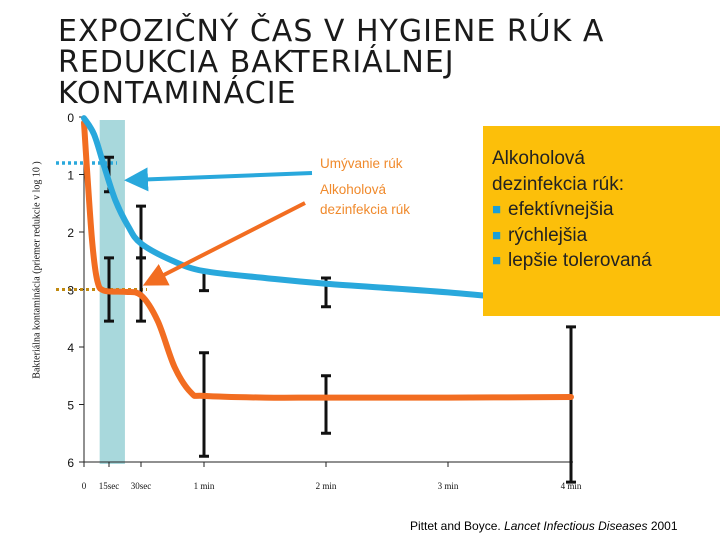  Describe the element at coordinates (571, 486) in the screenshot. I see `x-tick-label: 4 min` at that location.